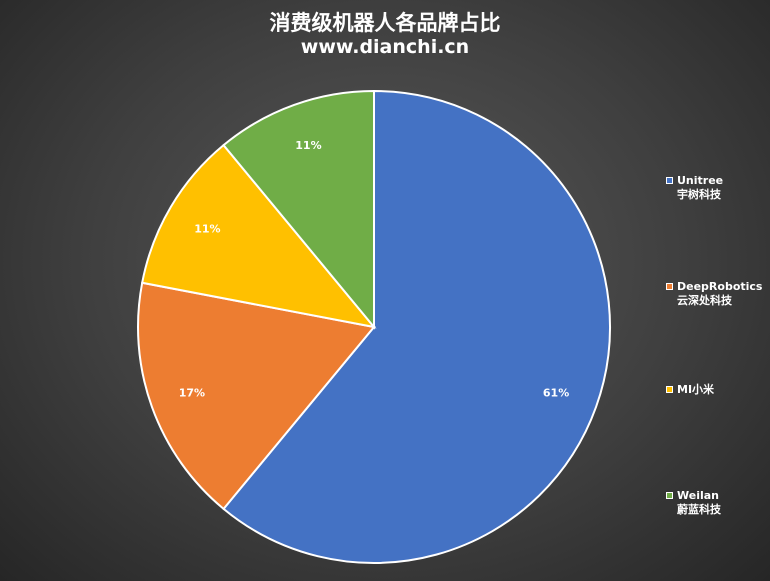 Image resolution: width=770 pixels, height=581 pixels. I want to click on data-label-unitree: 61%, so click(556, 393).